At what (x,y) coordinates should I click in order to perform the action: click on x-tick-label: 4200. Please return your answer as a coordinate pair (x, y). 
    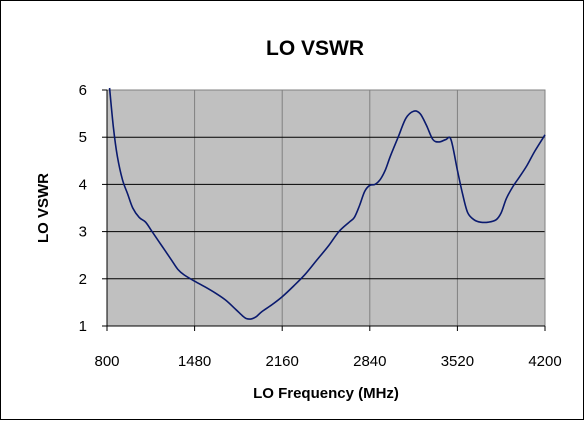
    Looking at the image, I should click on (544, 361).